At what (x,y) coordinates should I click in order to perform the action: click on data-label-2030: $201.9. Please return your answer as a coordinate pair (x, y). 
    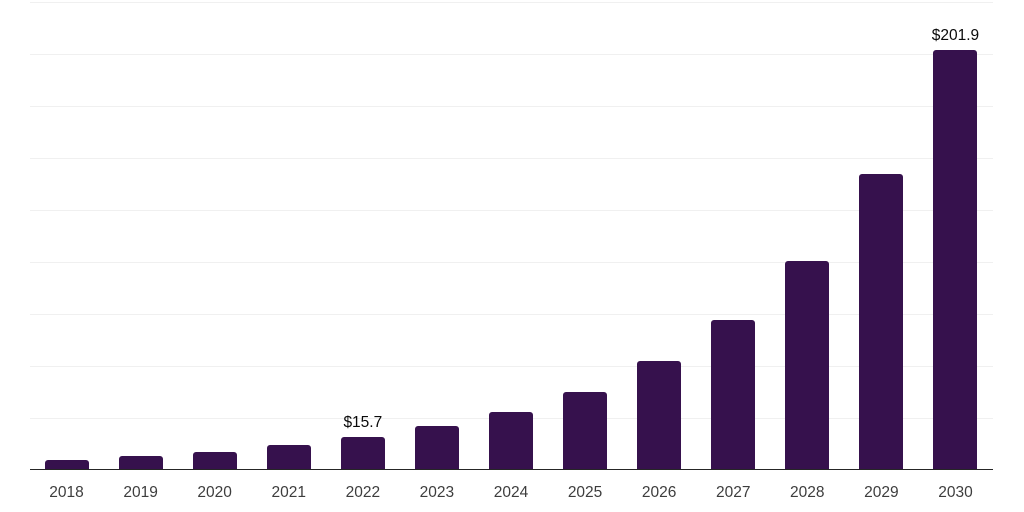
    Looking at the image, I should click on (955, 35).